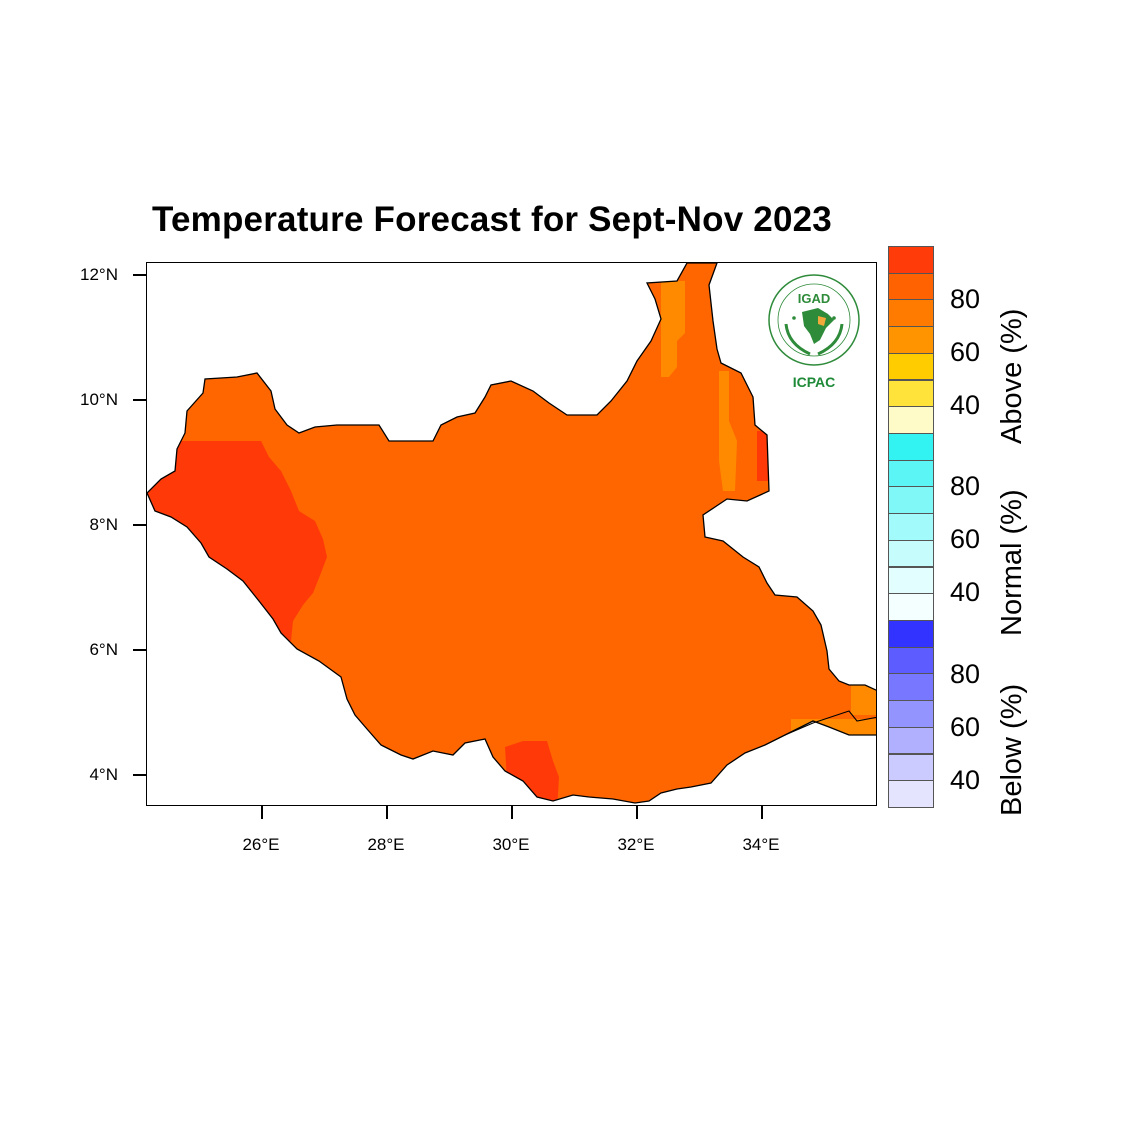 Image resolution: width=1125 pixels, height=1125 pixels. Describe the element at coordinates (965, 352) in the screenshot. I see `legend-above-60: 60` at that location.